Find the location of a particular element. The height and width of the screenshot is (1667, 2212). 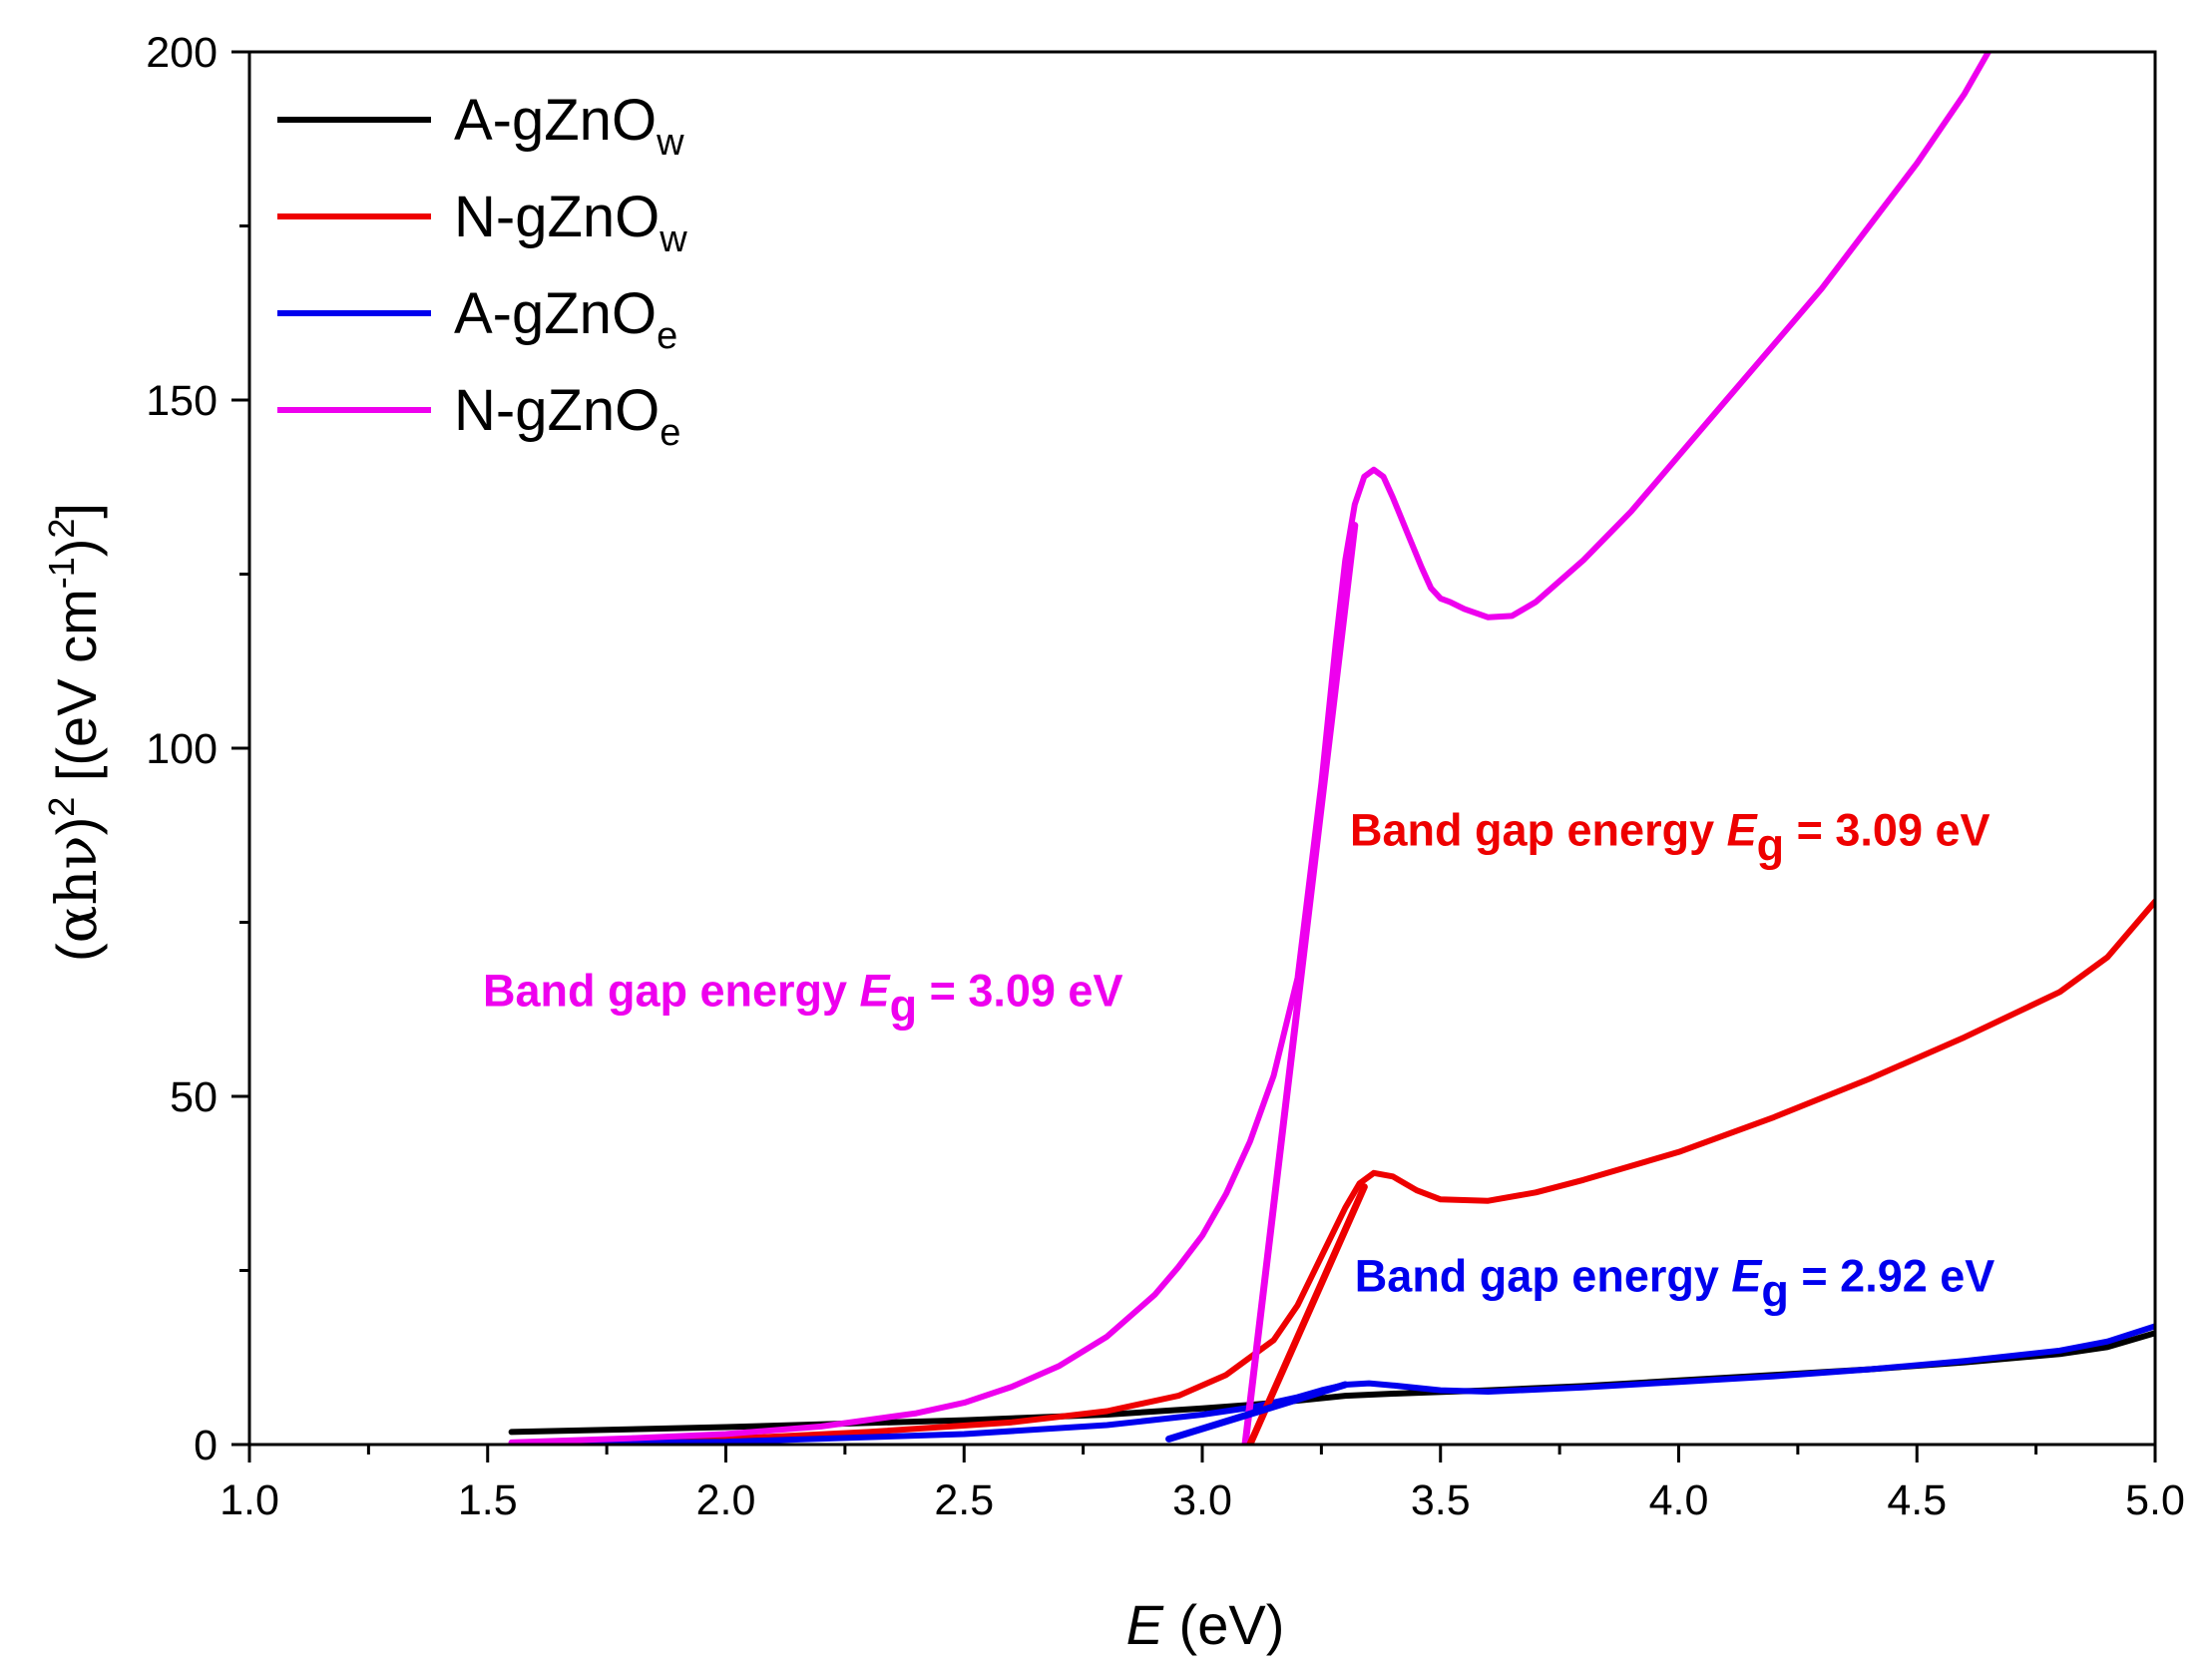

legend-label-2: A-gZnOe is located at coordinates (565, 319).